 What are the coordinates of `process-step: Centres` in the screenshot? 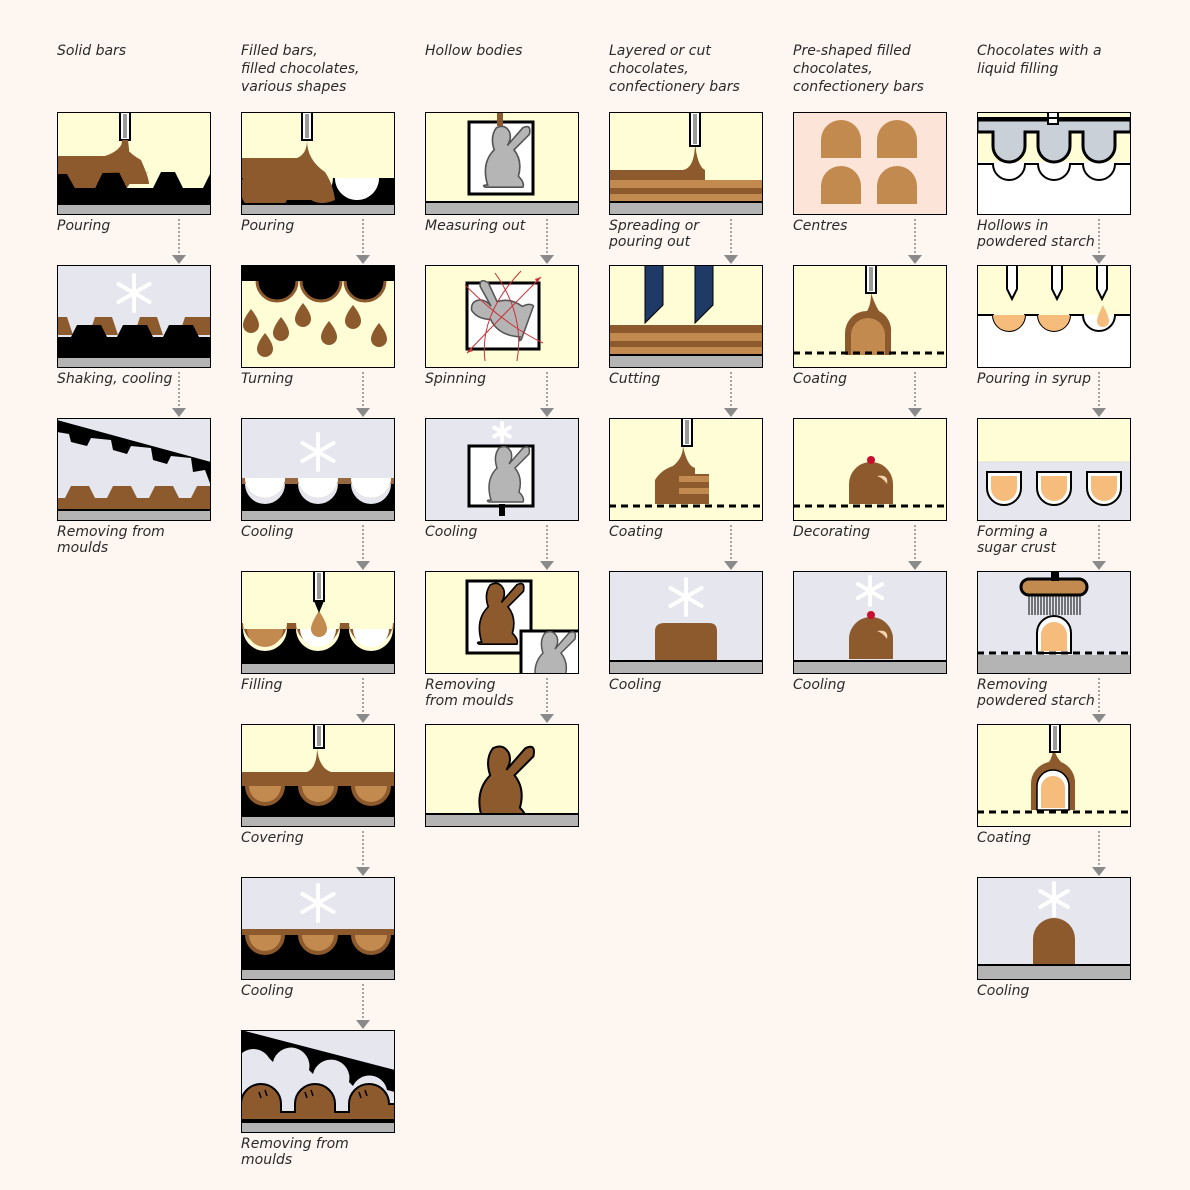 It's located at (870, 188).